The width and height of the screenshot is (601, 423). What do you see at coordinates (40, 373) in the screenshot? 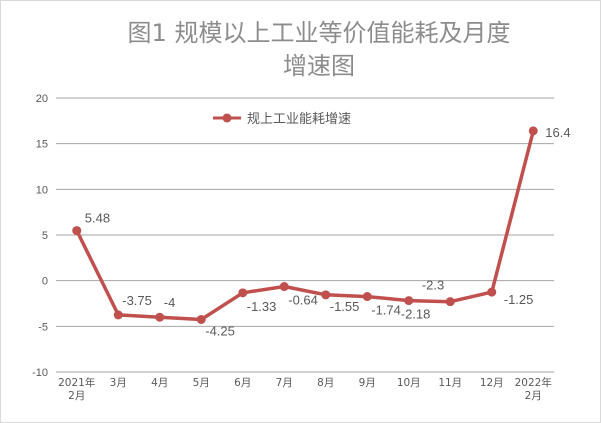
I see `y-tick--10: -10` at bounding box center [40, 373].